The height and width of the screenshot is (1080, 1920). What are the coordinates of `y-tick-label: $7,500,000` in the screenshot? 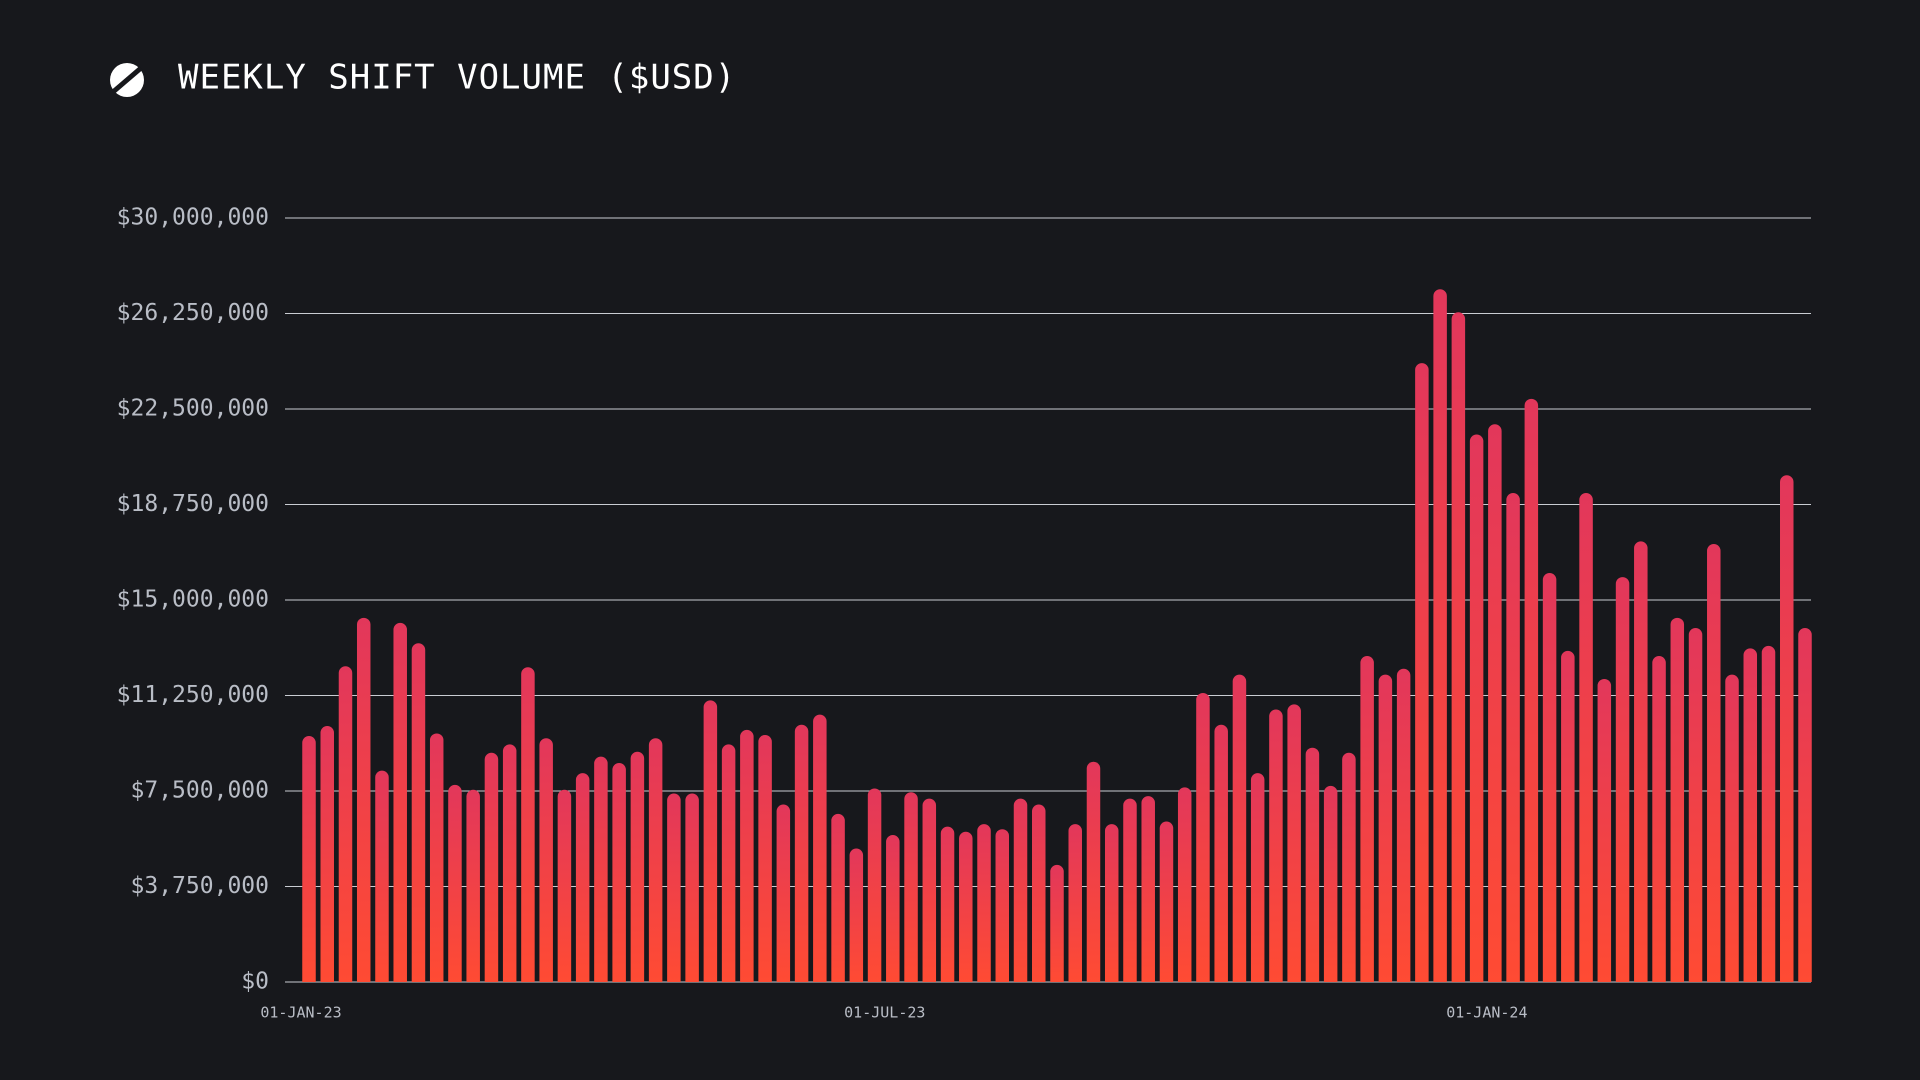 It's located at (200, 791).